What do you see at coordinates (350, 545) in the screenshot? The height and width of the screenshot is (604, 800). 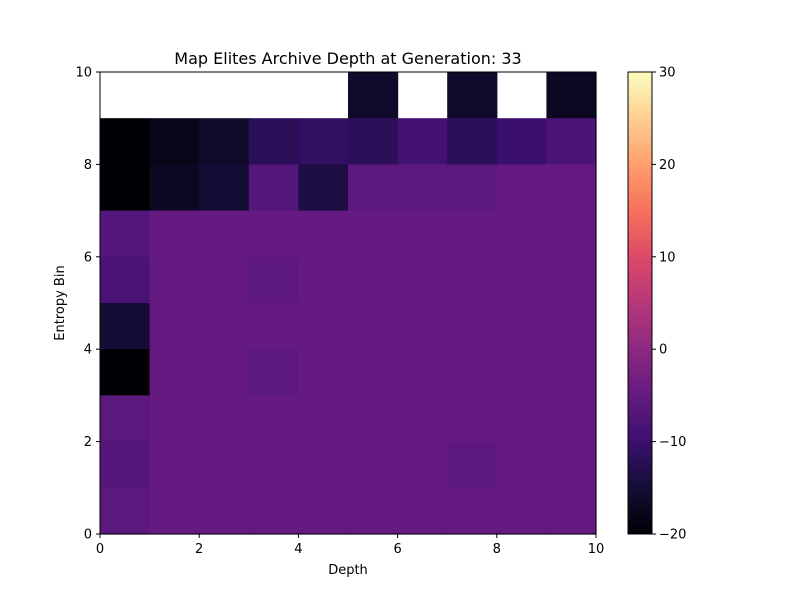 I see `x-axis-ticks: 0 2 4 6 8 10` at bounding box center [350, 545].